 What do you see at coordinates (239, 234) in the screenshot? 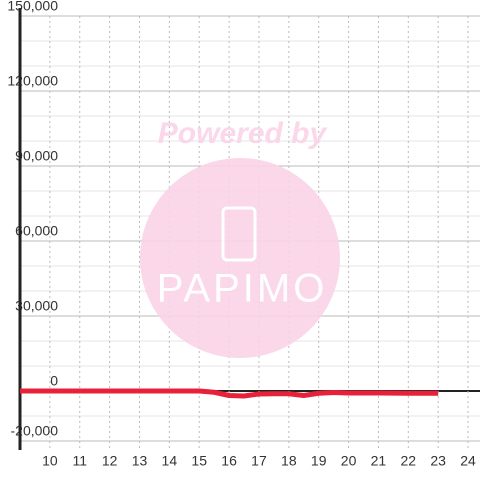
I see `watermark-phone` at bounding box center [239, 234].